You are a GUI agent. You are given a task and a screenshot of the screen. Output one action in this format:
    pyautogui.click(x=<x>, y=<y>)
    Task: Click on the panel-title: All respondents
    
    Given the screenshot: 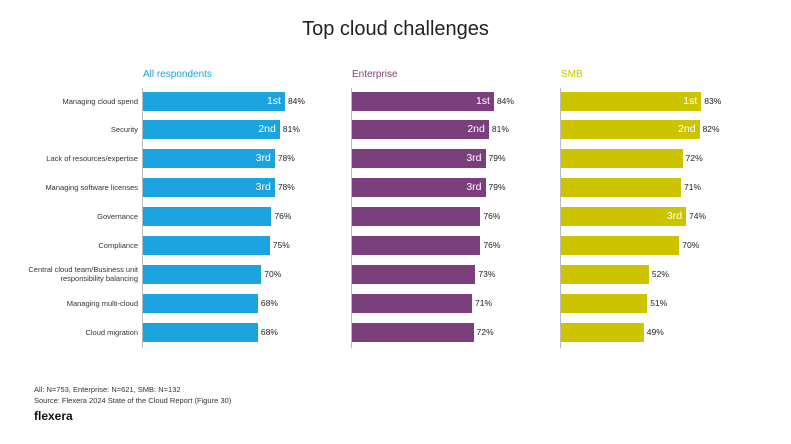 What is the action you would take?
    pyautogui.click(x=177, y=74)
    